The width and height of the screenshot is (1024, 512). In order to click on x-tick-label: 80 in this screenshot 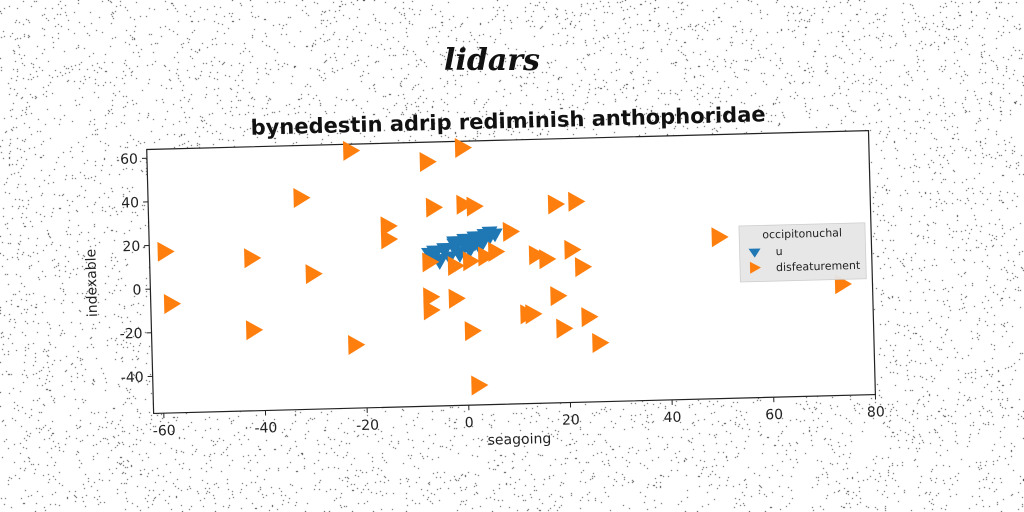, I will do `click(876, 412)`.